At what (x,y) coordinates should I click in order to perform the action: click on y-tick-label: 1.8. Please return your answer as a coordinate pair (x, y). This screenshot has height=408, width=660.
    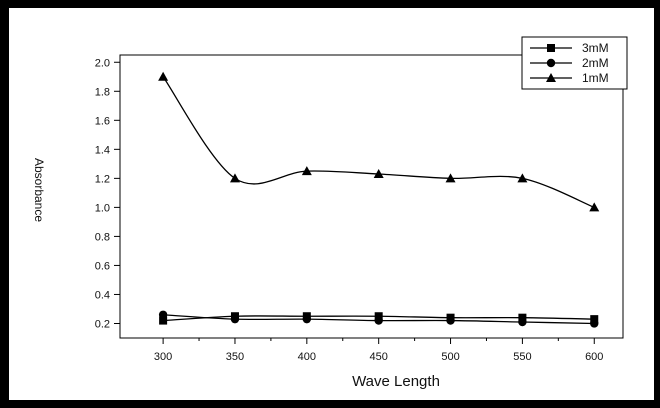
    Looking at the image, I should click on (102, 92).